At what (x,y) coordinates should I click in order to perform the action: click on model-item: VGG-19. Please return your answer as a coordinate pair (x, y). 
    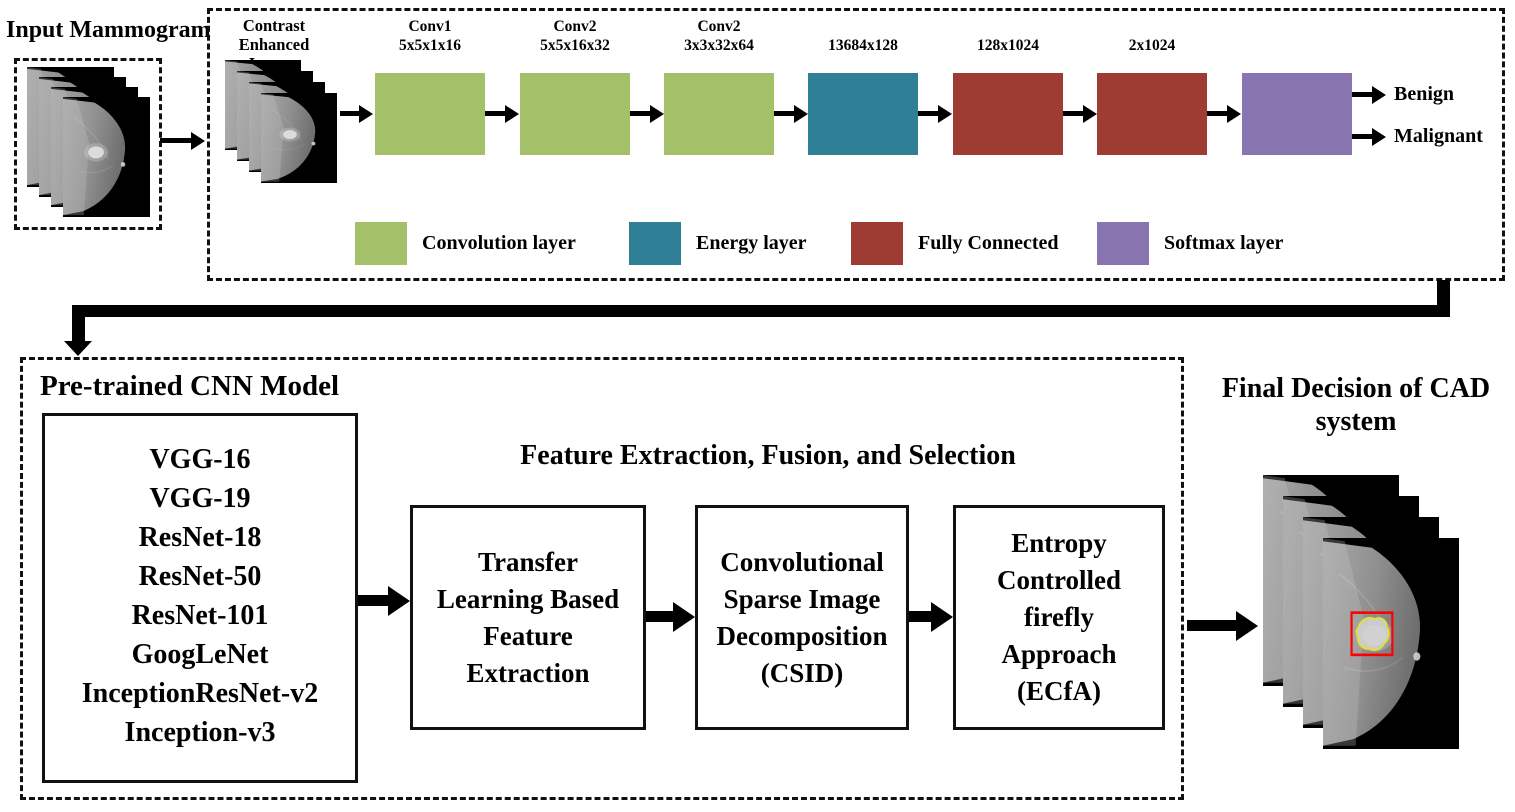
    Looking at the image, I should click on (200, 498).